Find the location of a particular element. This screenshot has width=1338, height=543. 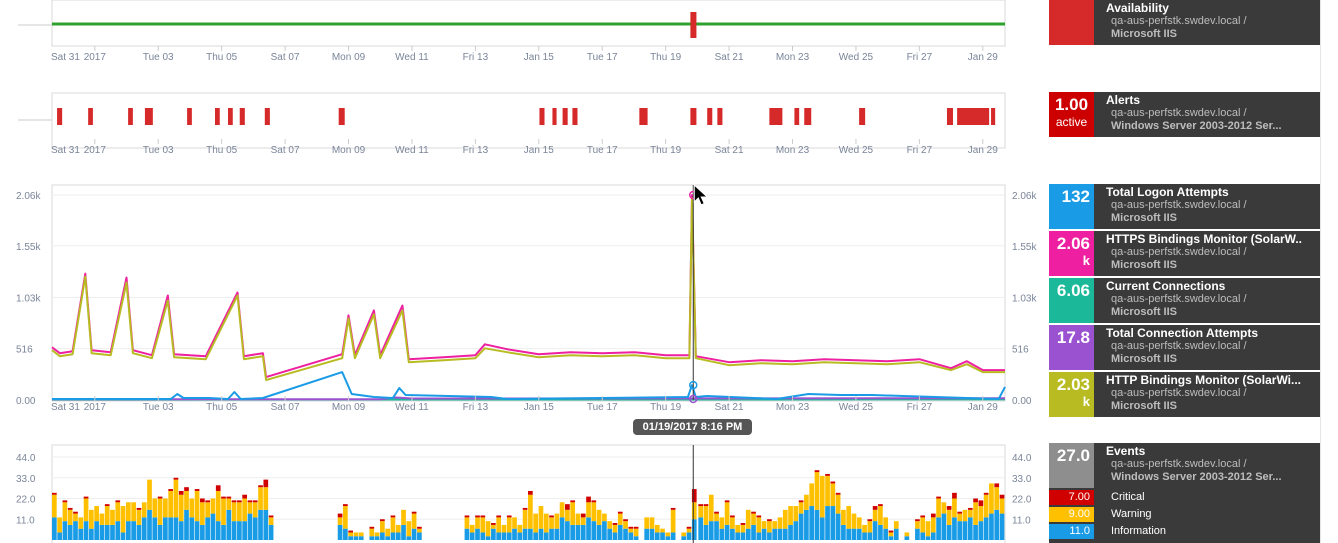

metric-value-swatch: 17.8 is located at coordinates (1071, 347).